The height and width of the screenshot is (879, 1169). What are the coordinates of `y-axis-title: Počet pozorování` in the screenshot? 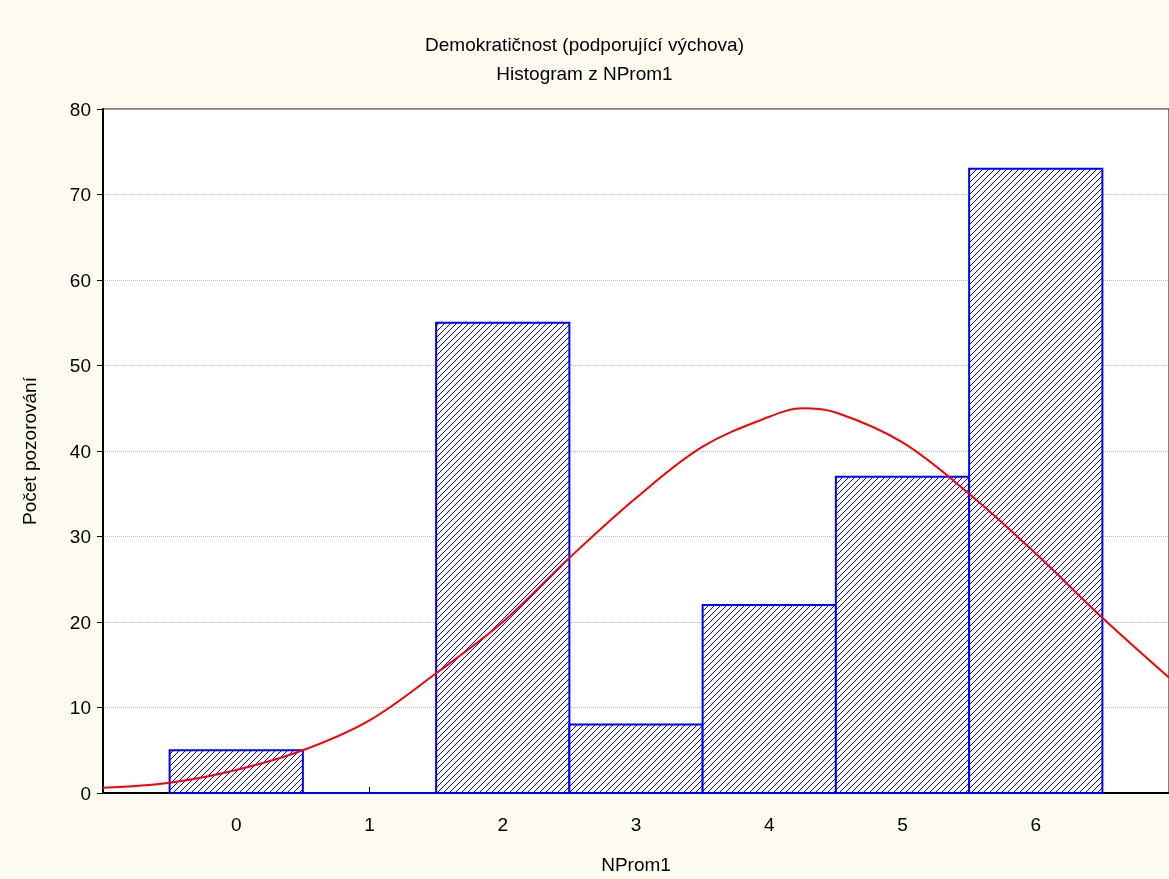 It's located at (29, 450).